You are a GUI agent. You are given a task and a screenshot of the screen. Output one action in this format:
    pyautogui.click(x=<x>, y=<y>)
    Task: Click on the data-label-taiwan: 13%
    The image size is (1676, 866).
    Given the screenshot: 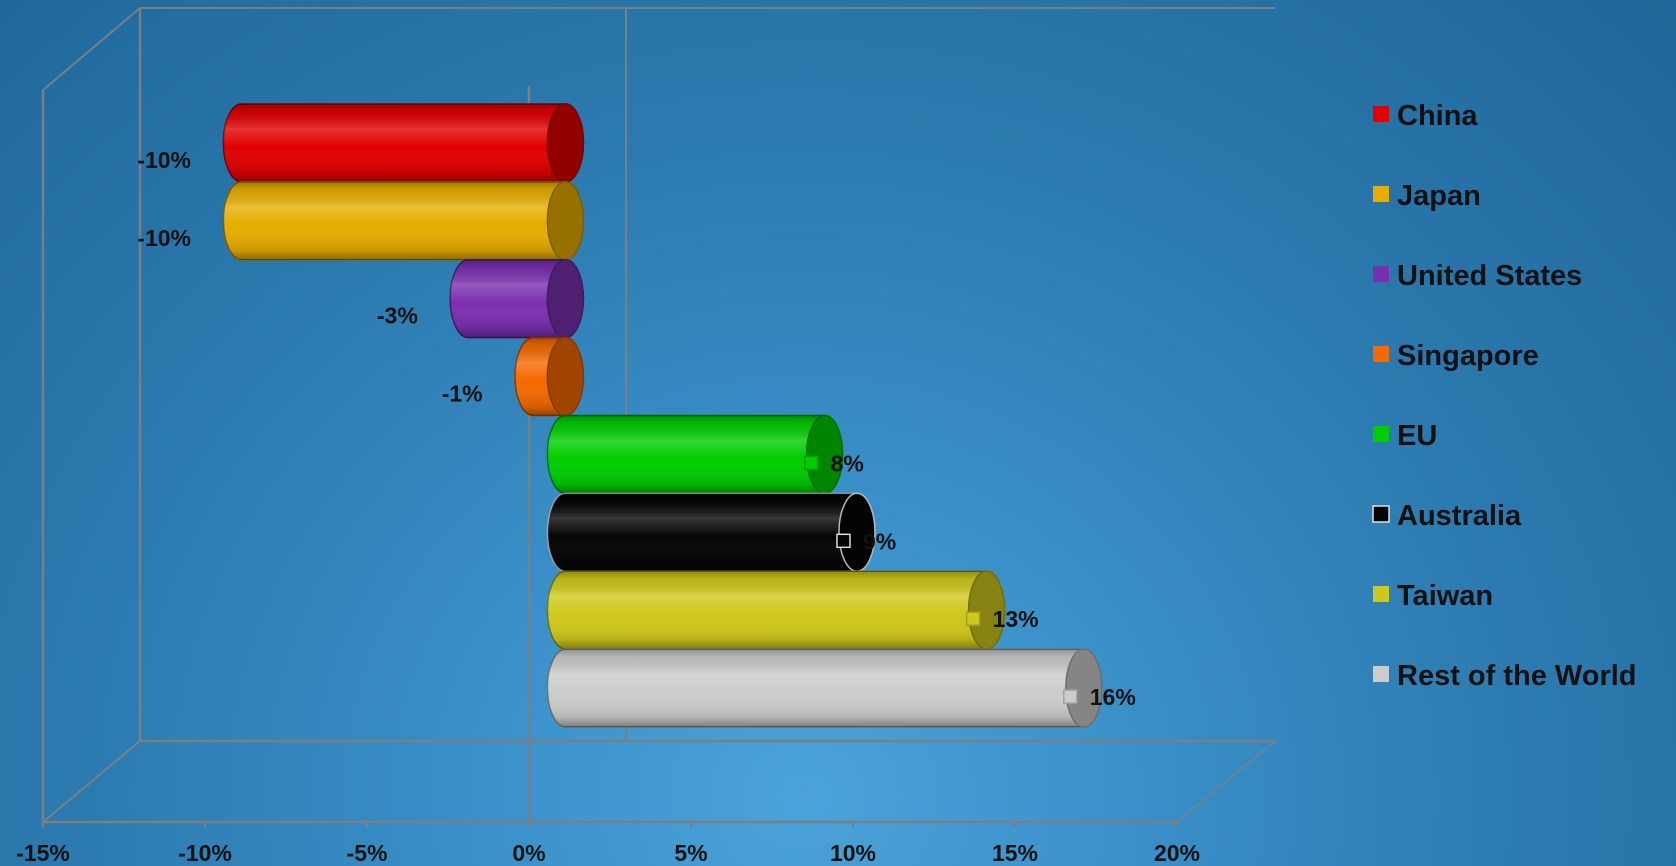 What is the action you would take?
    pyautogui.click(x=1016, y=619)
    